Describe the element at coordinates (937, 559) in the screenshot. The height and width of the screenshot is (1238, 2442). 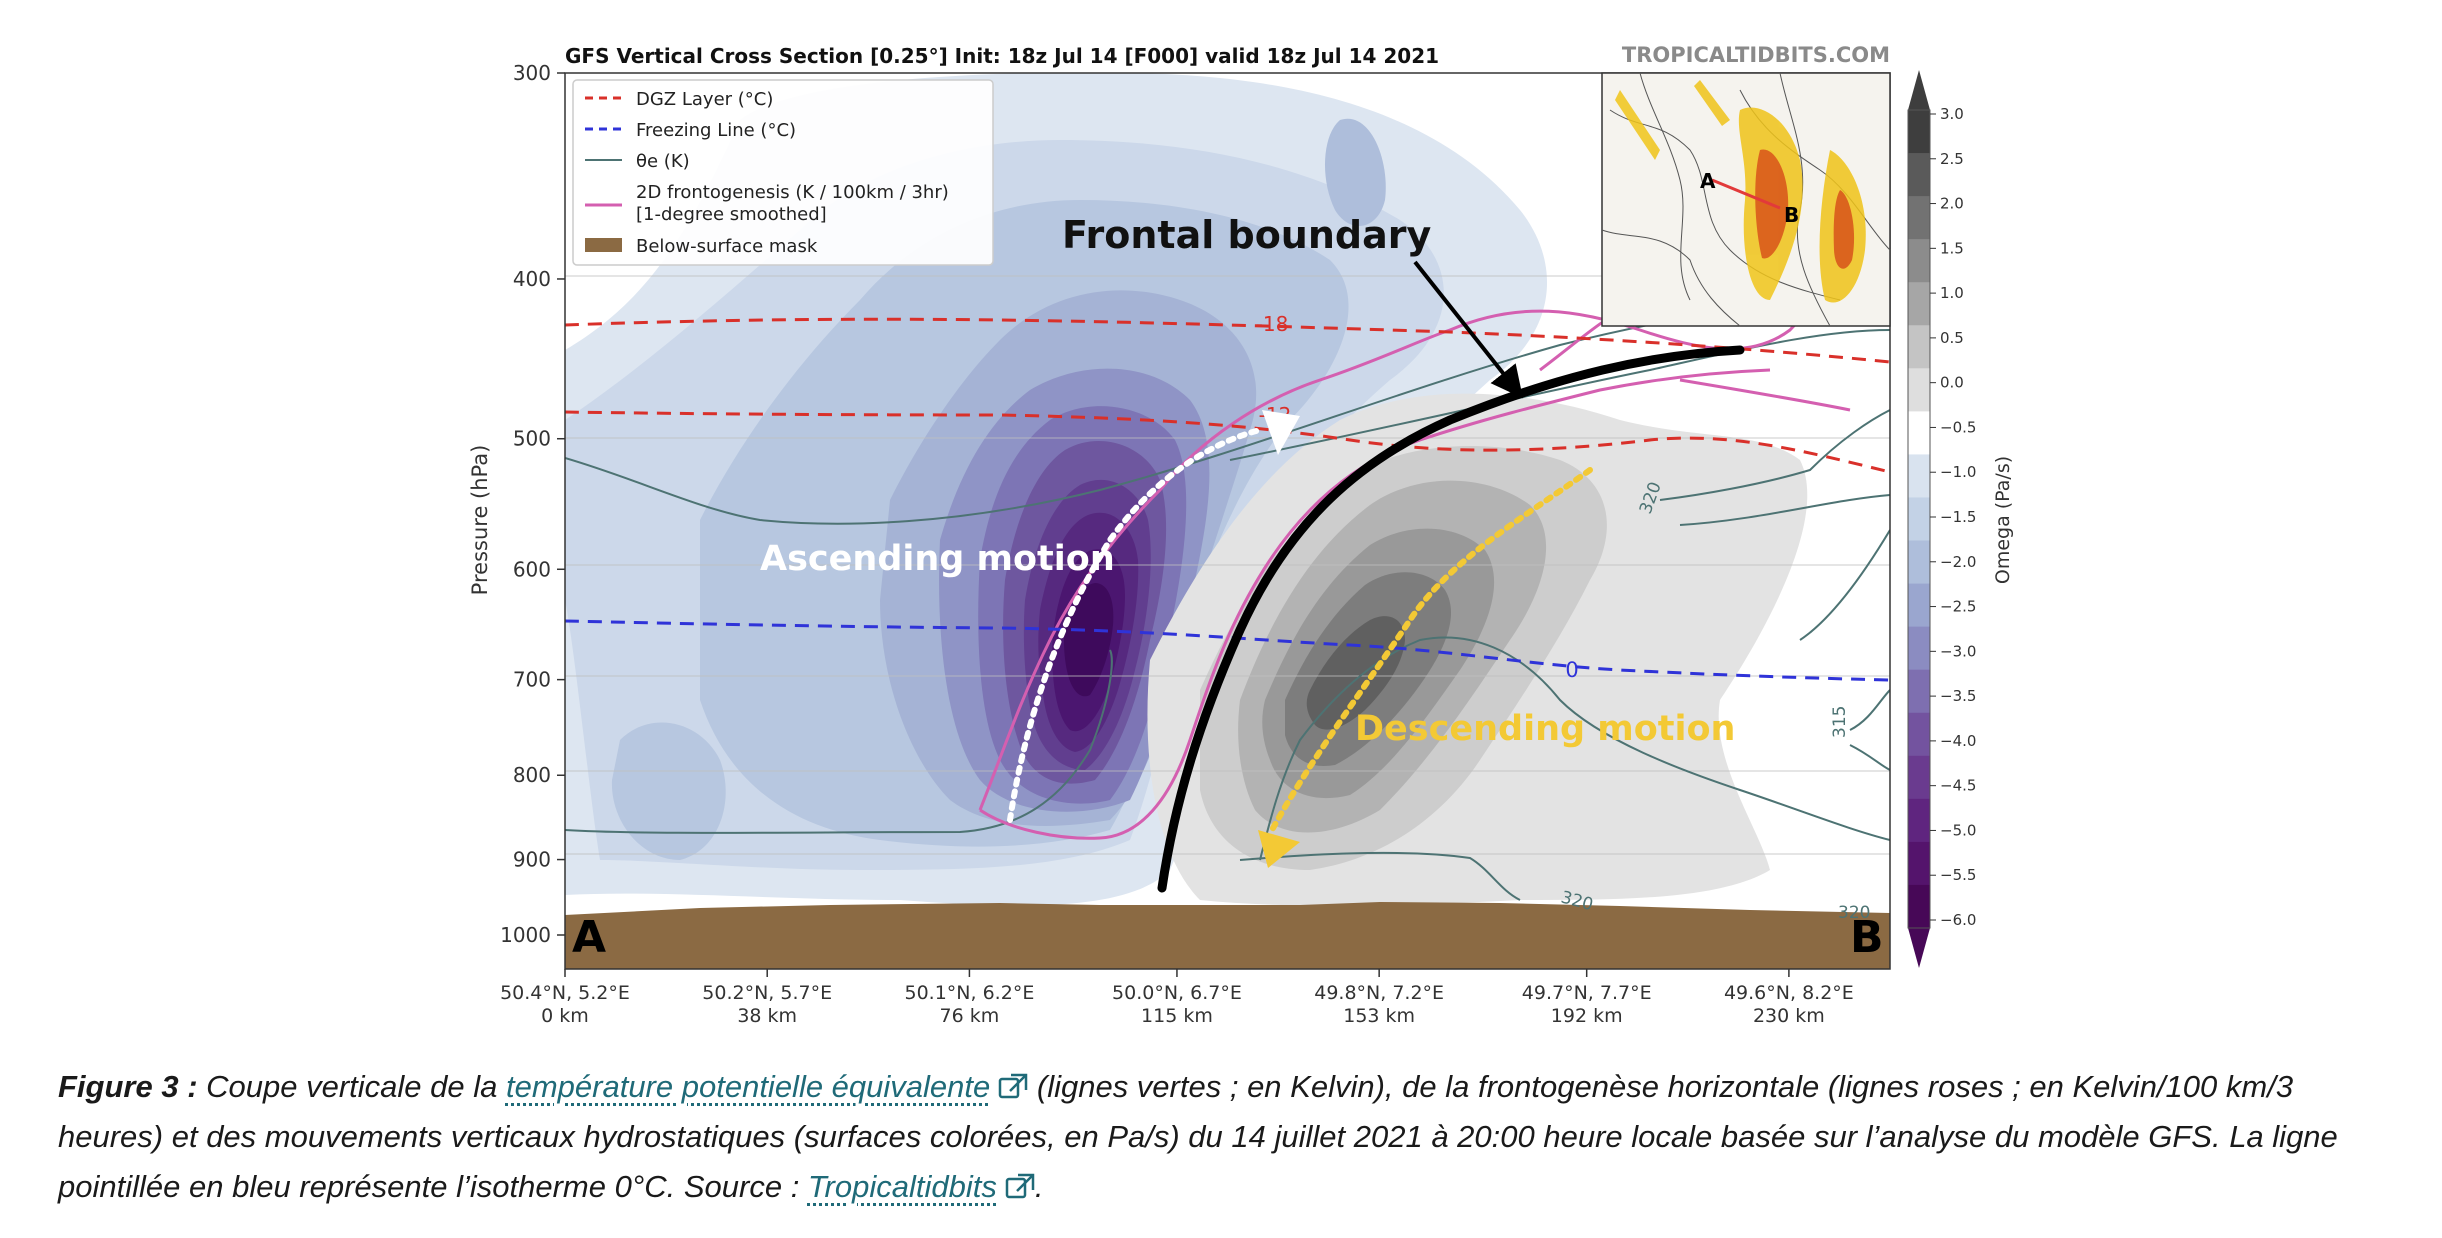
I see `ascending-motion-label: Ascending motion` at that location.